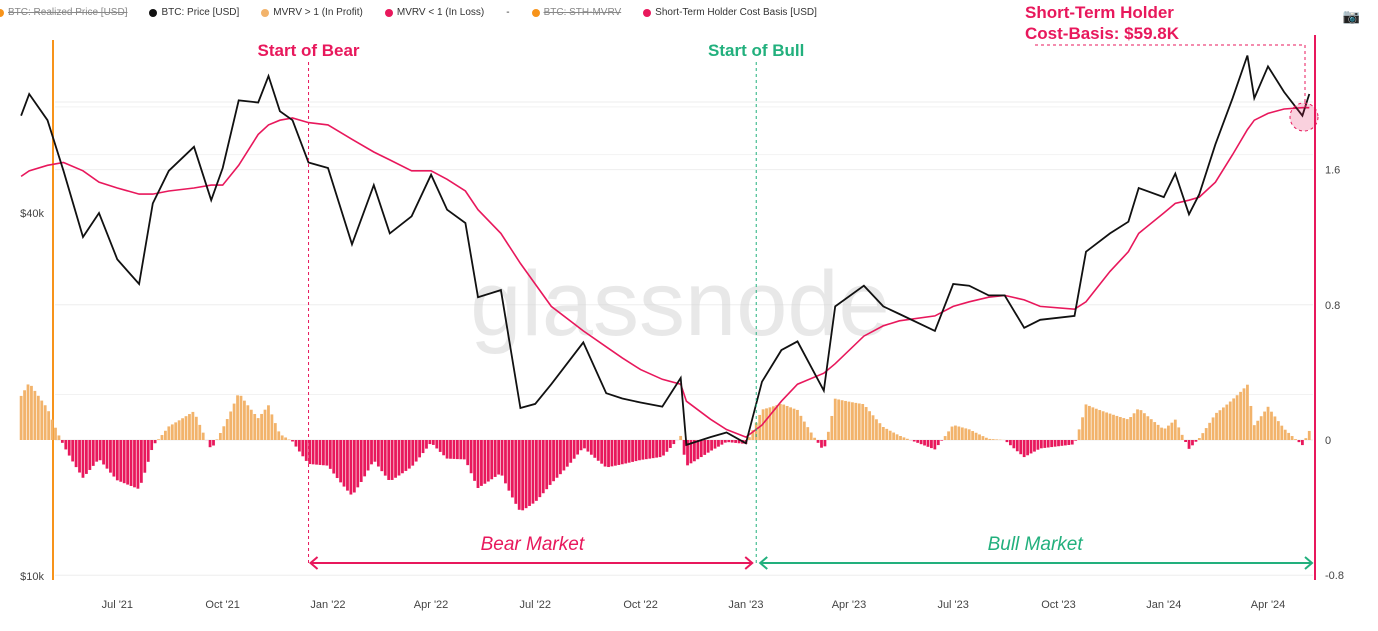 The width and height of the screenshot is (1378, 631). What do you see at coordinates (63, 12) in the screenshot?
I see `legend-item: BTC: Realized Price [USD]` at bounding box center [63, 12].